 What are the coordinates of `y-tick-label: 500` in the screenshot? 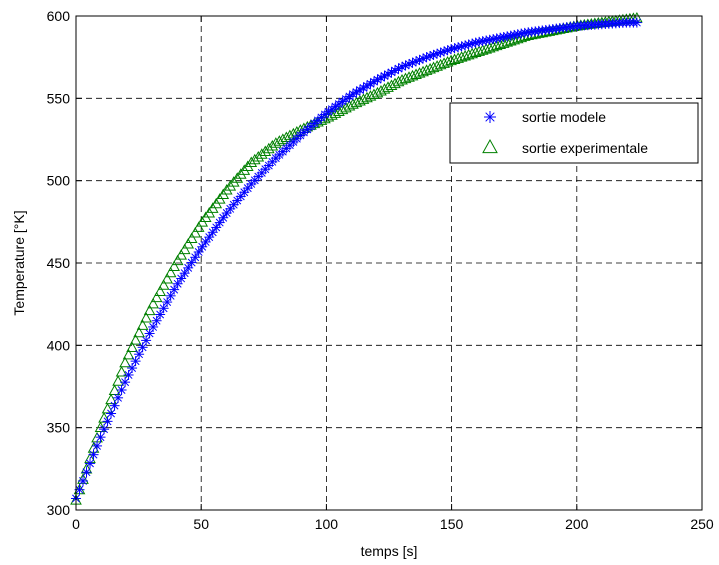 It's located at (59, 181).